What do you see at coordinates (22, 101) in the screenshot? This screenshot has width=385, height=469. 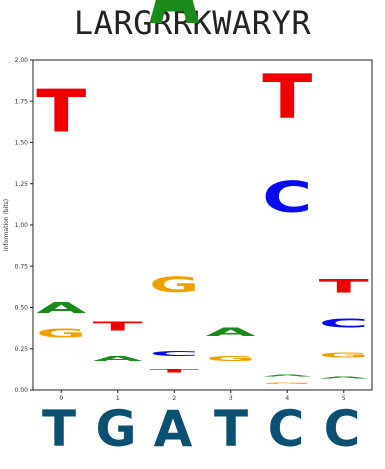 I see `y-tick-label: 1.75` at bounding box center [22, 101].